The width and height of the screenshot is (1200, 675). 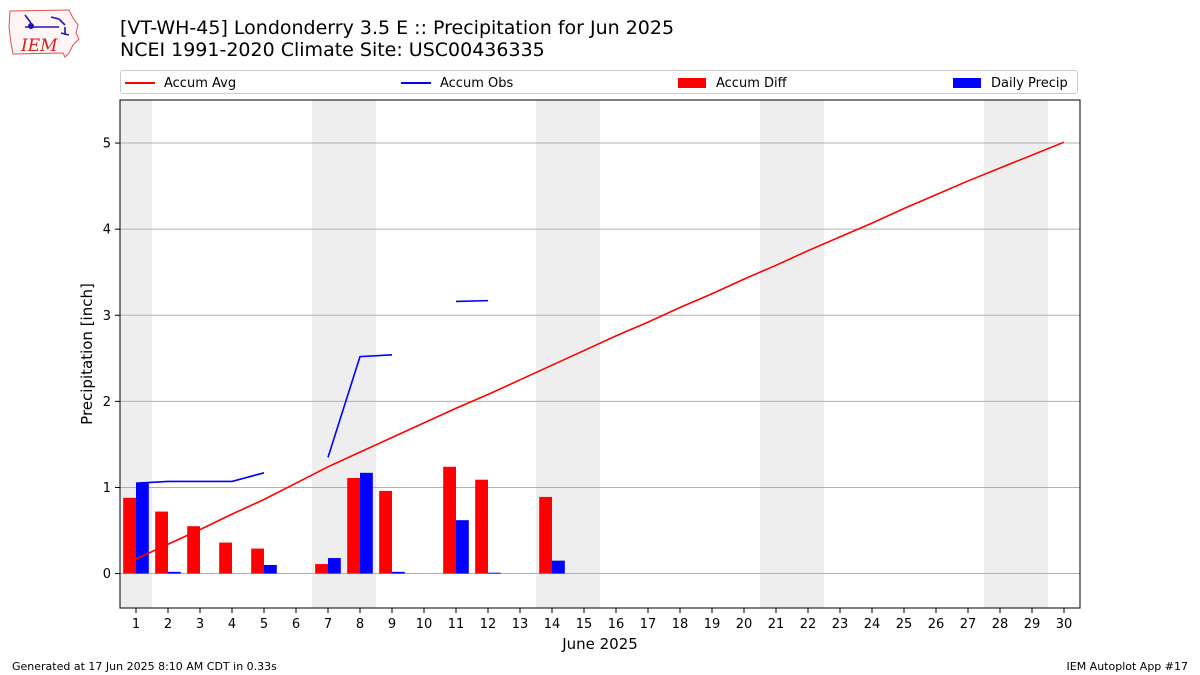 I want to click on x-tick-label: 2, so click(x=168, y=624).